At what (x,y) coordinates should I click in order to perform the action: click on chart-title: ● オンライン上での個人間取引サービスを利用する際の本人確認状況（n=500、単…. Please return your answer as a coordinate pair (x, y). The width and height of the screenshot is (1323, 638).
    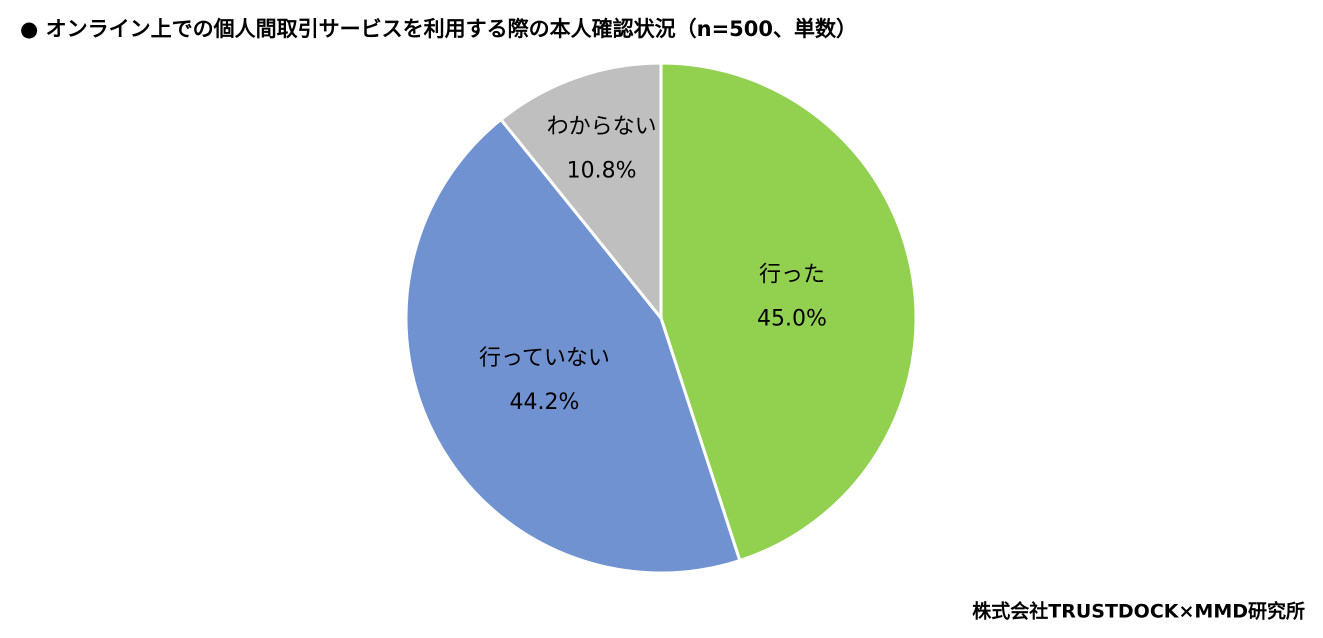
    Looking at the image, I should click on (438, 29).